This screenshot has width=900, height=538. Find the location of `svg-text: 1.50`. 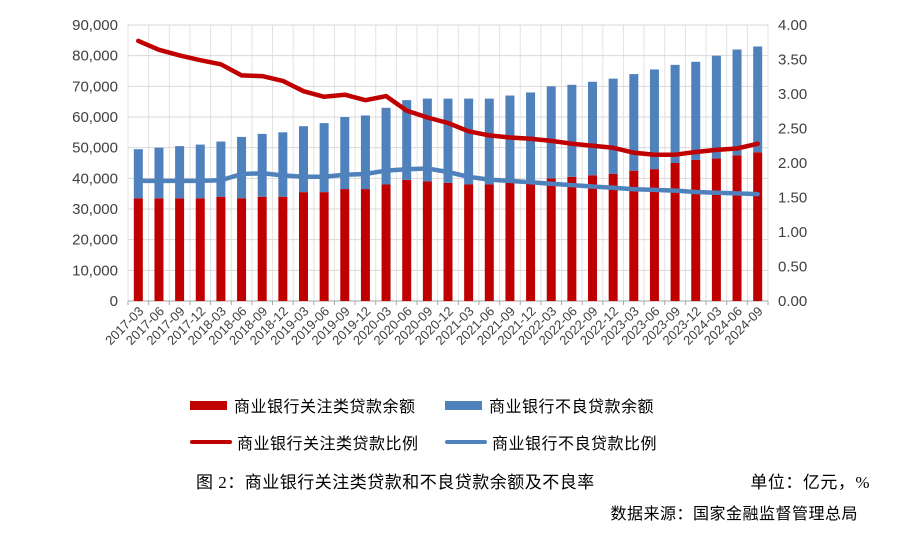

svg-text: 1.50 is located at coordinates (792, 198).